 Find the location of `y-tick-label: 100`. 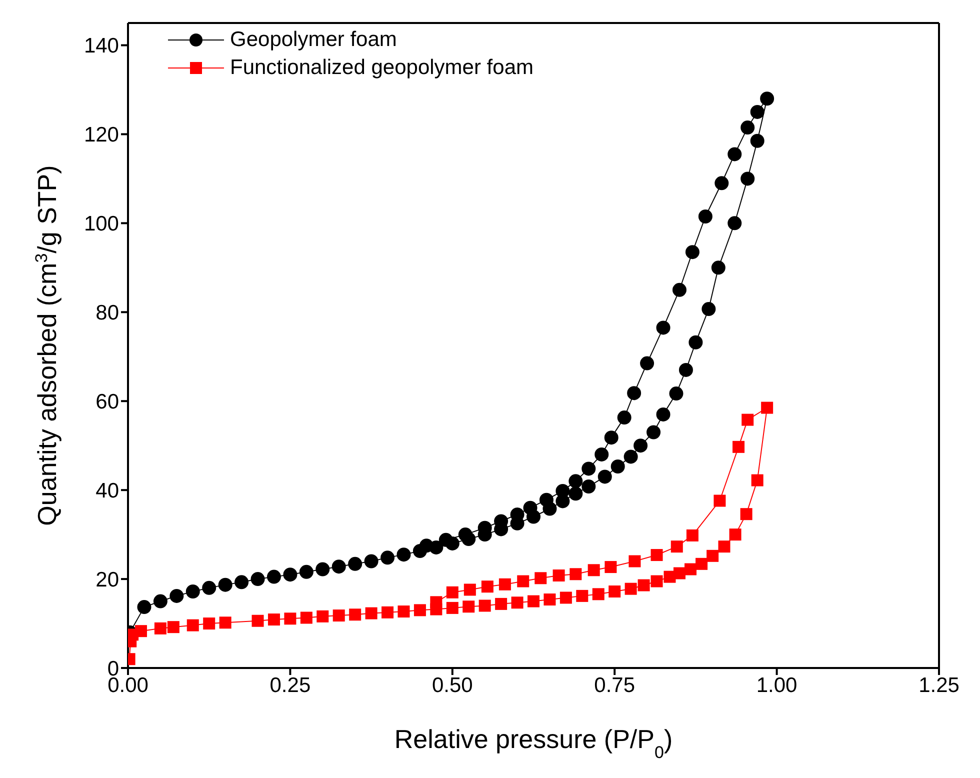

y-tick-label: 100 is located at coordinates (101, 224).